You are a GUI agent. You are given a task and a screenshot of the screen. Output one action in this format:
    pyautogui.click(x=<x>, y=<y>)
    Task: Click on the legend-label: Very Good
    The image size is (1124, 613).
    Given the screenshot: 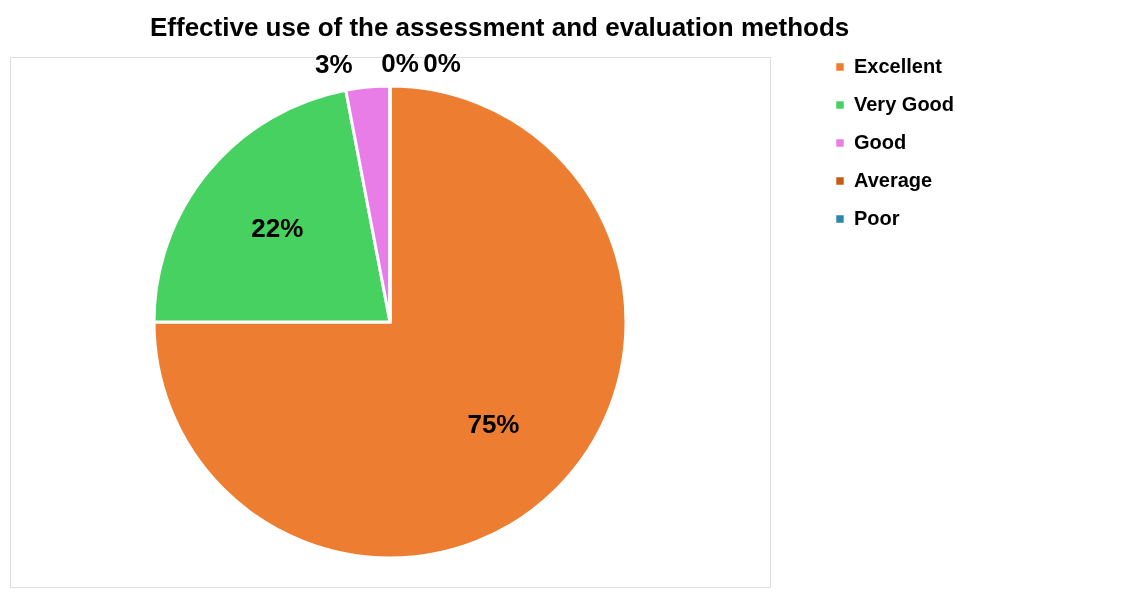 What is the action you would take?
    pyautogui.click(x=904, y=104)
    